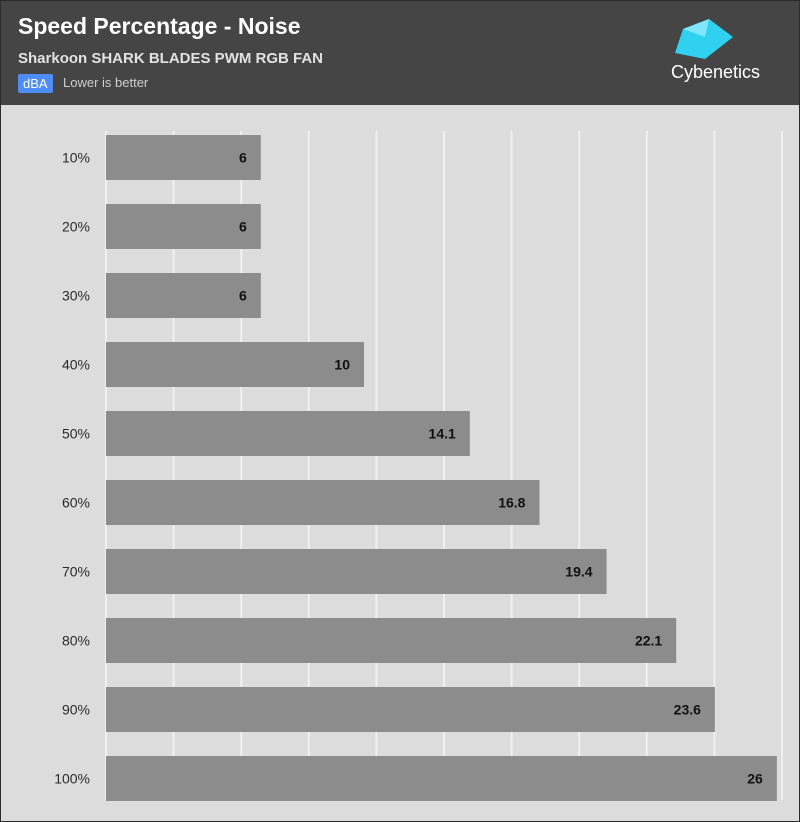 Image resolution: width=800 pixels, height=822 pixels. Describe the element at coordinates (76, 296) in the screenshot. I see `category-label: 30%` at that location.